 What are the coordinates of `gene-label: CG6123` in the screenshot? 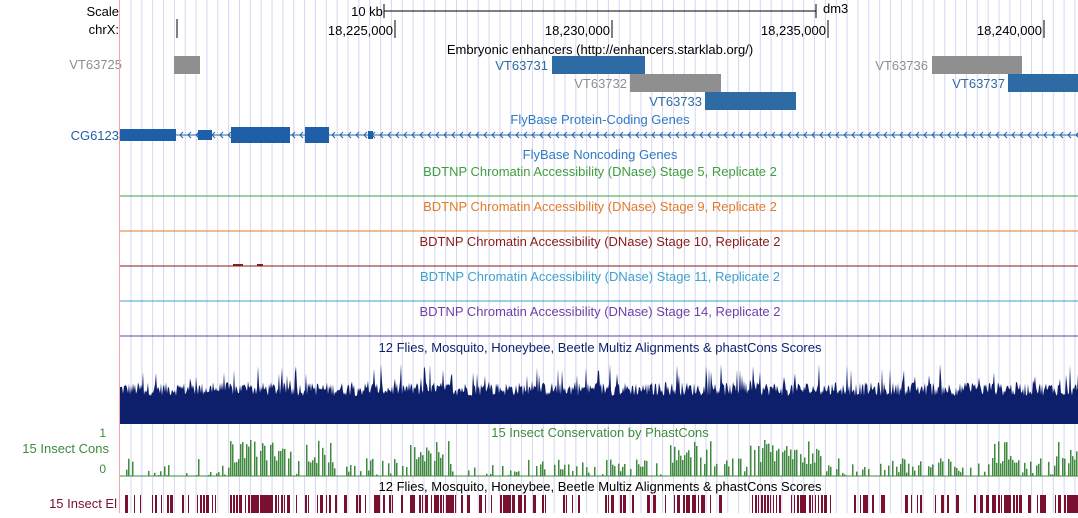 It's located at (95, 135).